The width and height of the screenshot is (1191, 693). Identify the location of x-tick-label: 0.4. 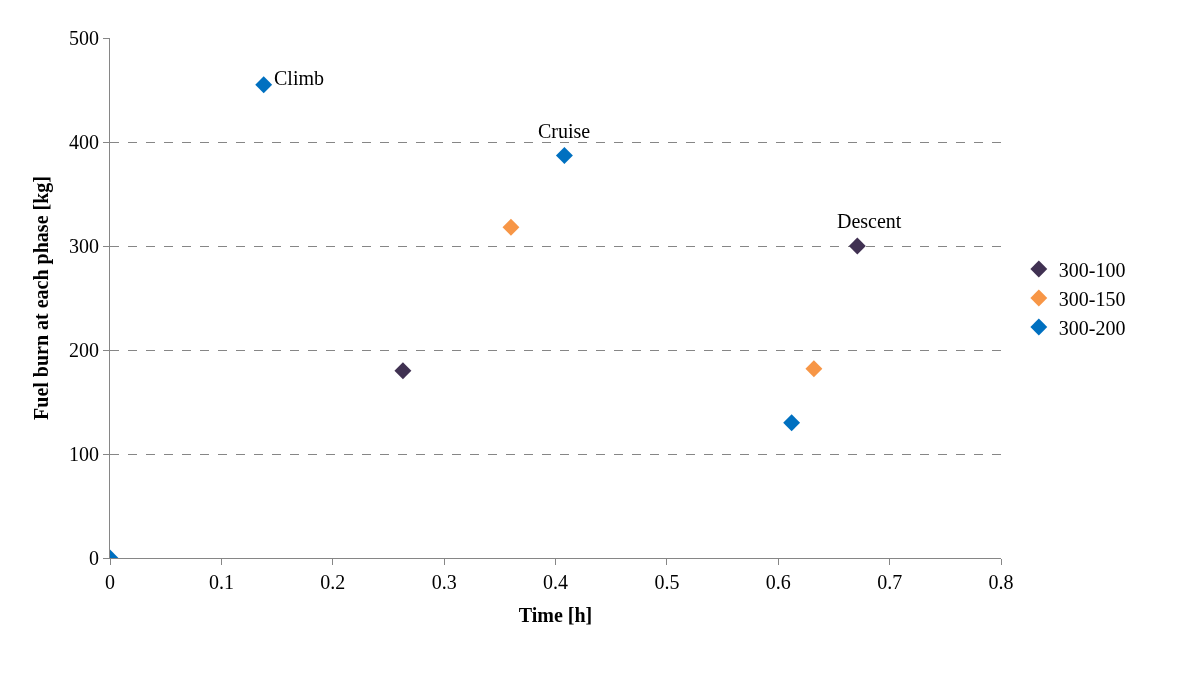
(555, 582).